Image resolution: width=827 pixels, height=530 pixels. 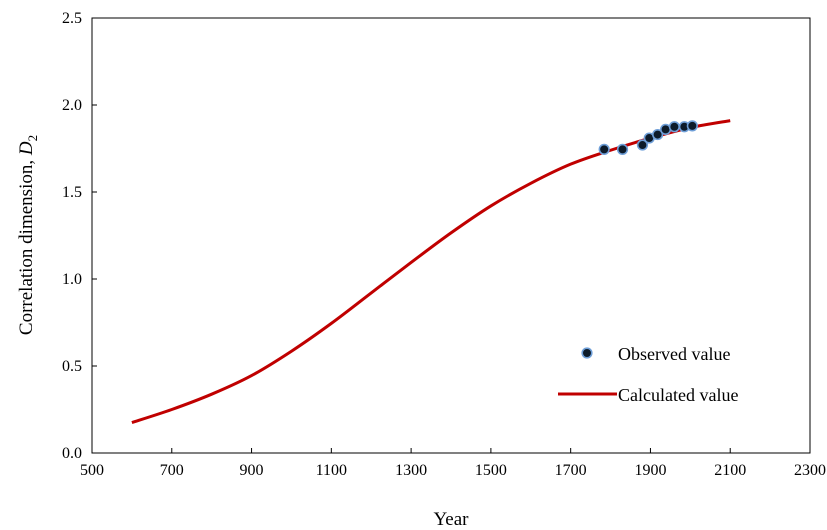 What do you see at coordinates (730, 470) in the screenshot?
I see `x-tick-label: 2100` at bounding box center [730, 470].